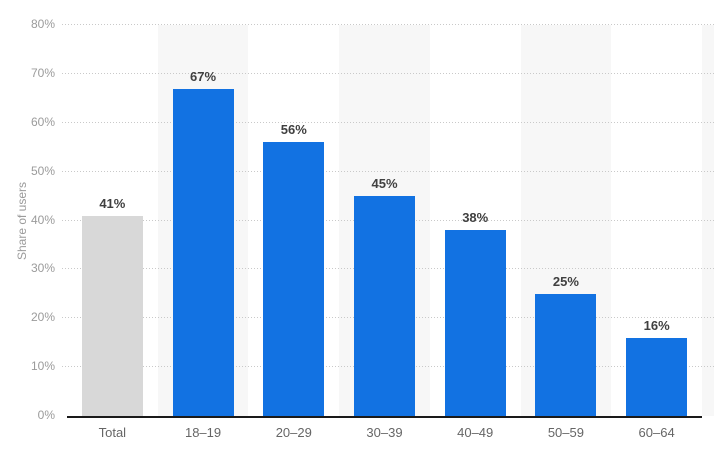  I want to click on bar-value-label: 16%, so click(656, 325).